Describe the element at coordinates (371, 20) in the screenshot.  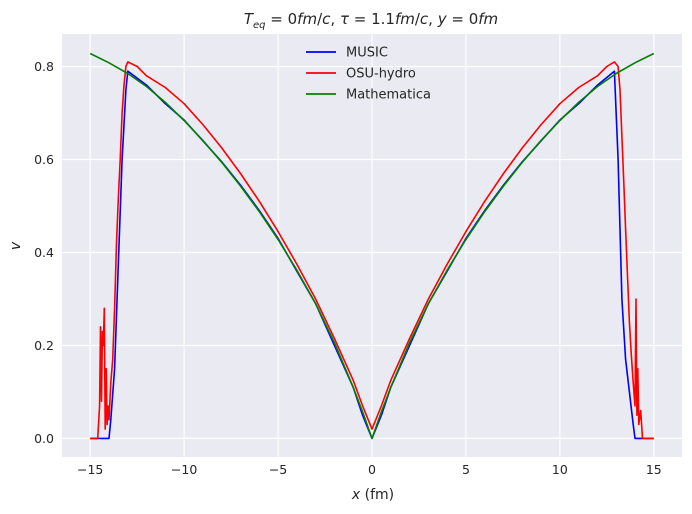
I see `chart-title: Teq = 0fm/c, τ = 1.1fm/c, y = 0fm` at that location.